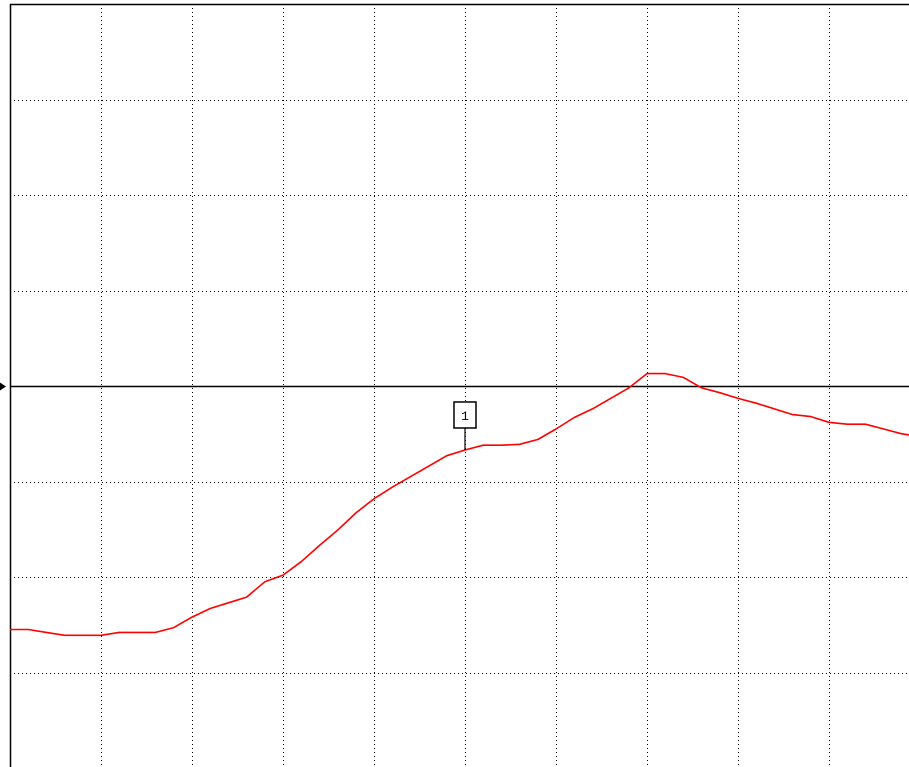 This screenshot has width=909, height=767. I want to click on marker-label: 1, so click(465, 416).